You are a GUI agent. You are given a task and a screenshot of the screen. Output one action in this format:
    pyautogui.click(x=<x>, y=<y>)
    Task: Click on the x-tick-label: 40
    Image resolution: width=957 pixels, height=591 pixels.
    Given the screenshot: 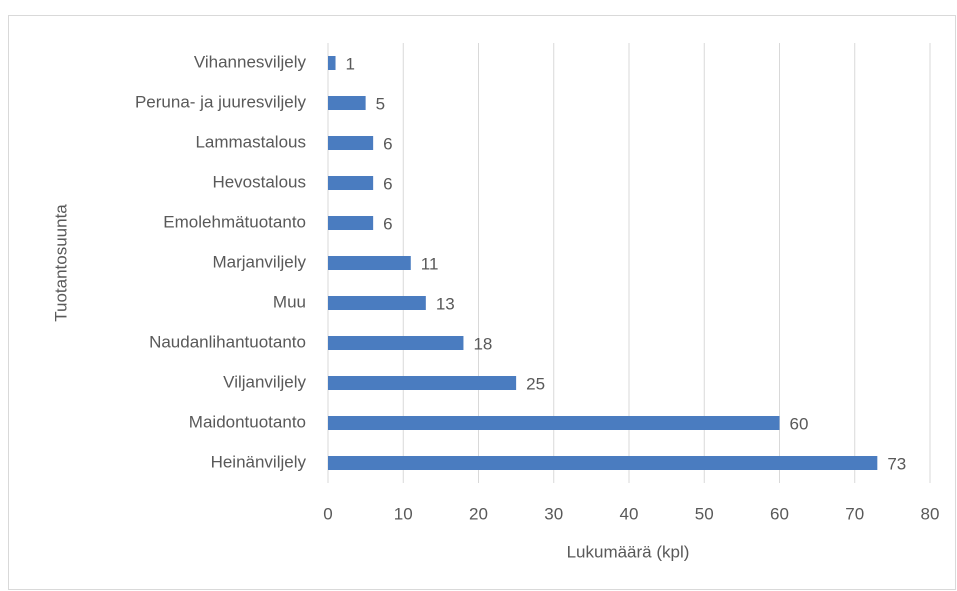 What is the action you would take?
    pyautogui.click(x=629, y=513)
    